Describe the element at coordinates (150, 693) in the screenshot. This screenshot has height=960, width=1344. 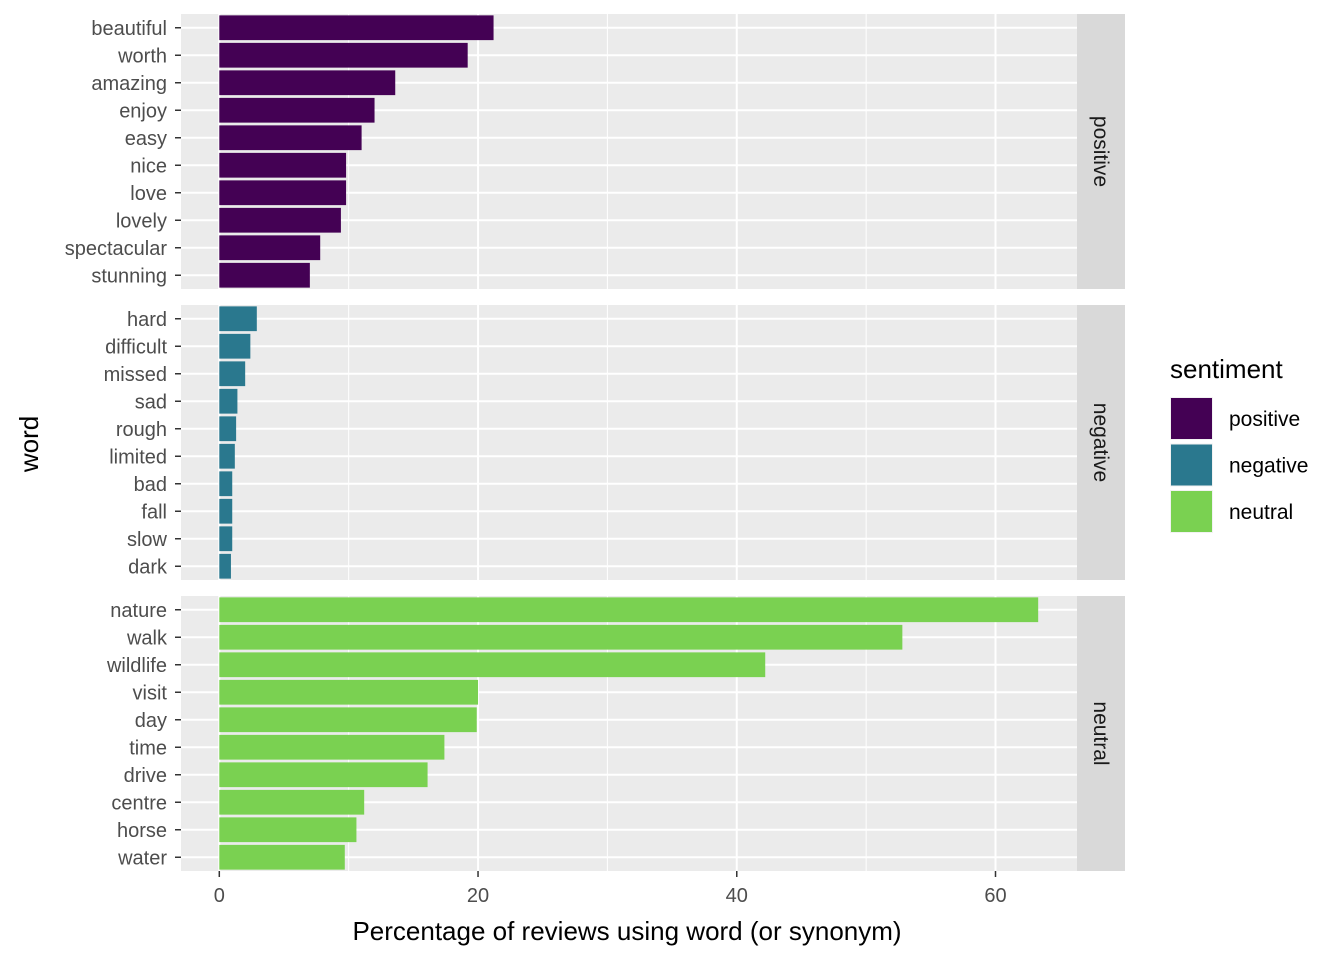
I see `y-tick-label: visit` at that location.